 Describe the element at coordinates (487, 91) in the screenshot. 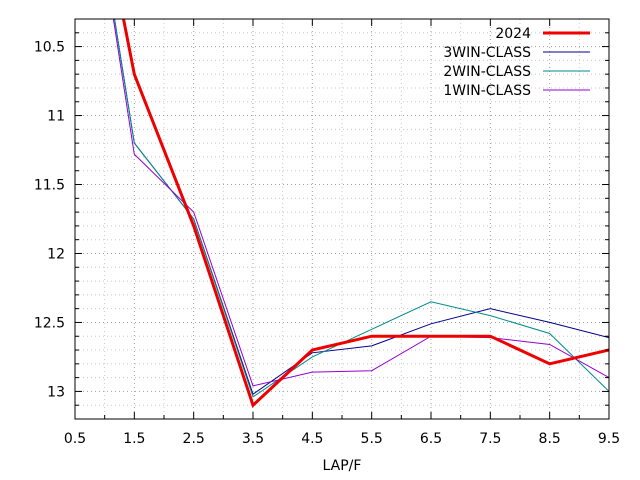

I see `legend-label: 1WIN-CLASS` at that location.